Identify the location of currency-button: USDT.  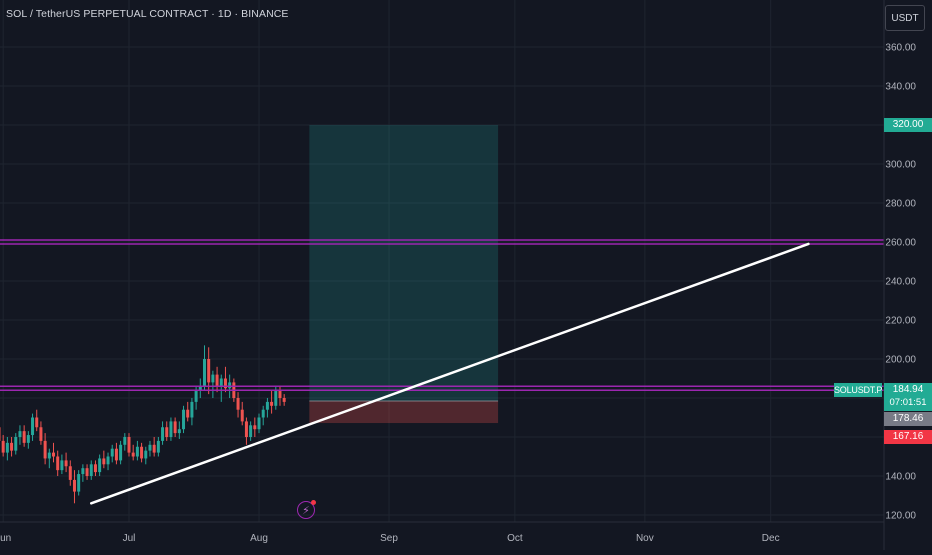
(905, 18).